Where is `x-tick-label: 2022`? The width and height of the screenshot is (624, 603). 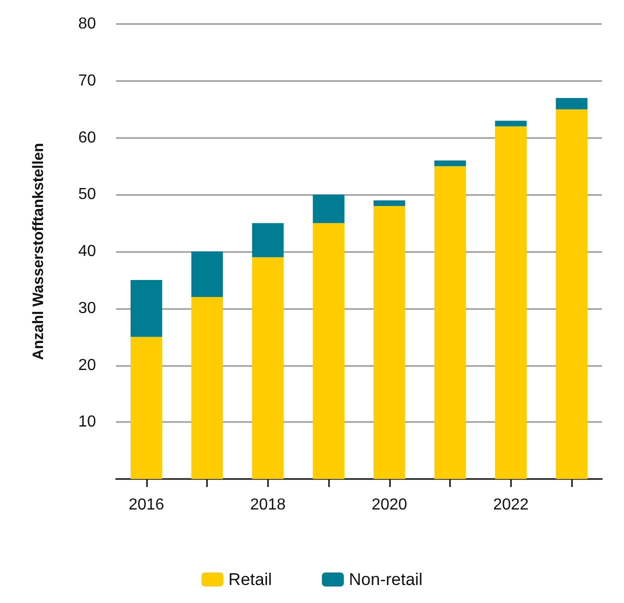 x-tick-label: 2022 is located at coordinates (511, 505).